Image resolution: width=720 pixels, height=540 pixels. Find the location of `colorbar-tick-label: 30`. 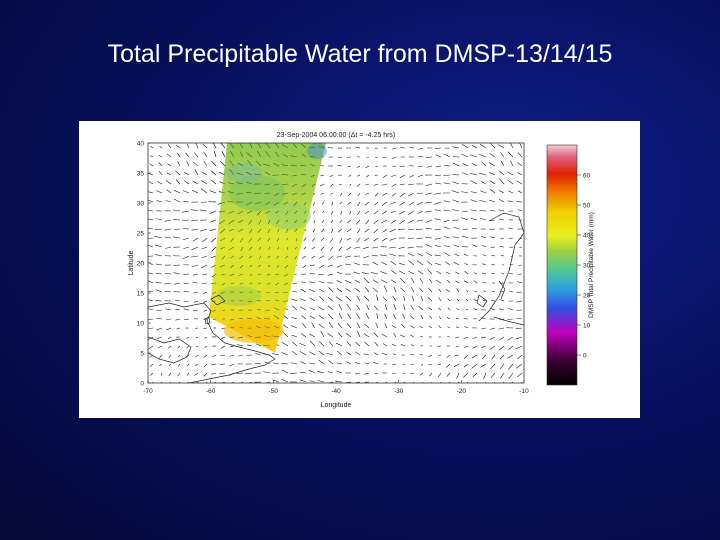

colorbar-tick-label: 30 is located at coordinates (587, 266).